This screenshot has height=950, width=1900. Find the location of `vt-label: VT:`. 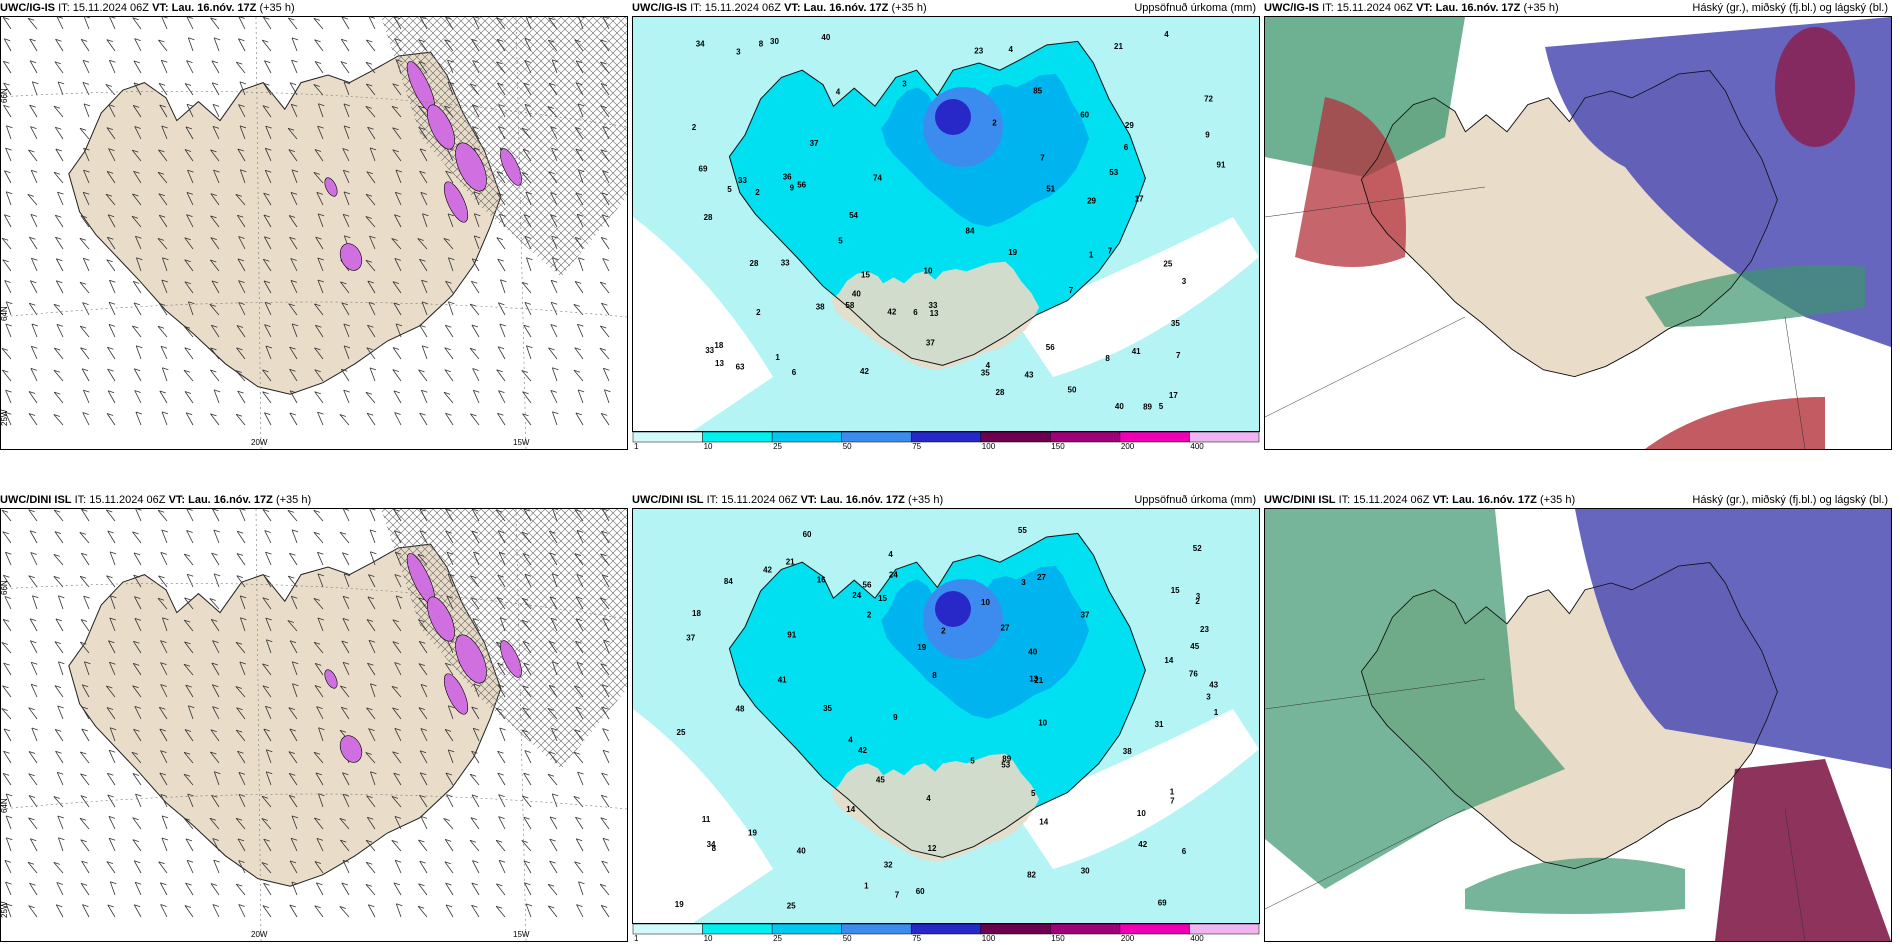

vt-label: VT: is located at coordinates (177, 500).